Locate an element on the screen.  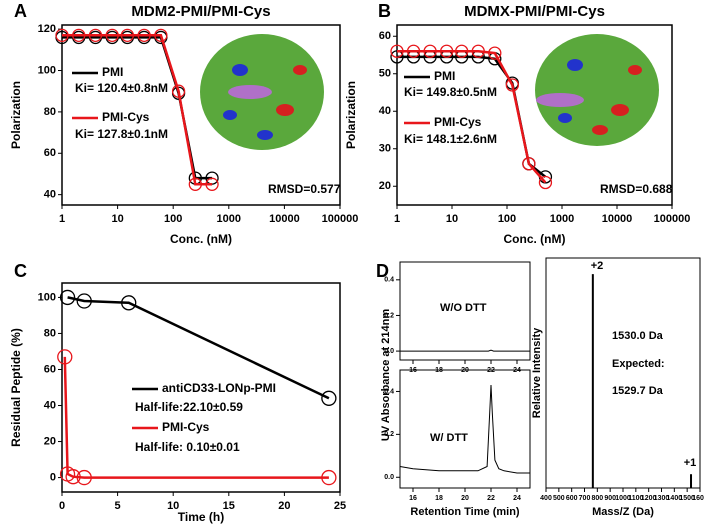
y-axis-label: UV Absorbance at 214nm is located at coordinates (386, 375).